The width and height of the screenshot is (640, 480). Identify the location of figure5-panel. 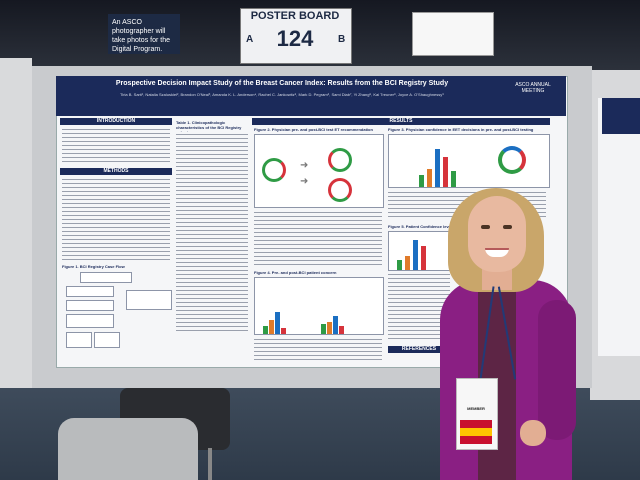
(420, 251).